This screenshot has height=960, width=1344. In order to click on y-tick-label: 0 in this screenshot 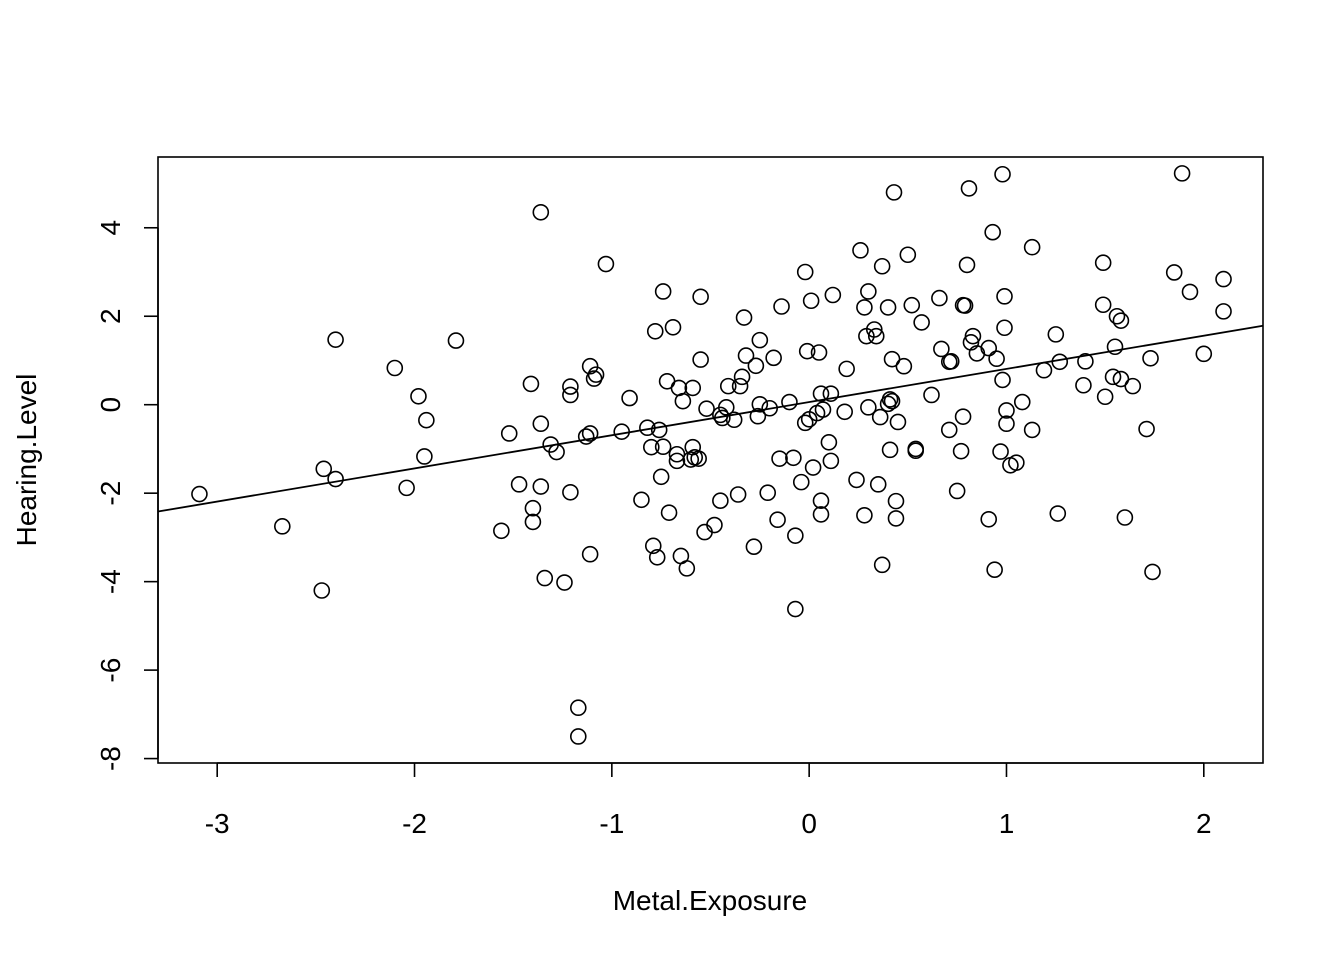, I will do `click(110, 405)`.